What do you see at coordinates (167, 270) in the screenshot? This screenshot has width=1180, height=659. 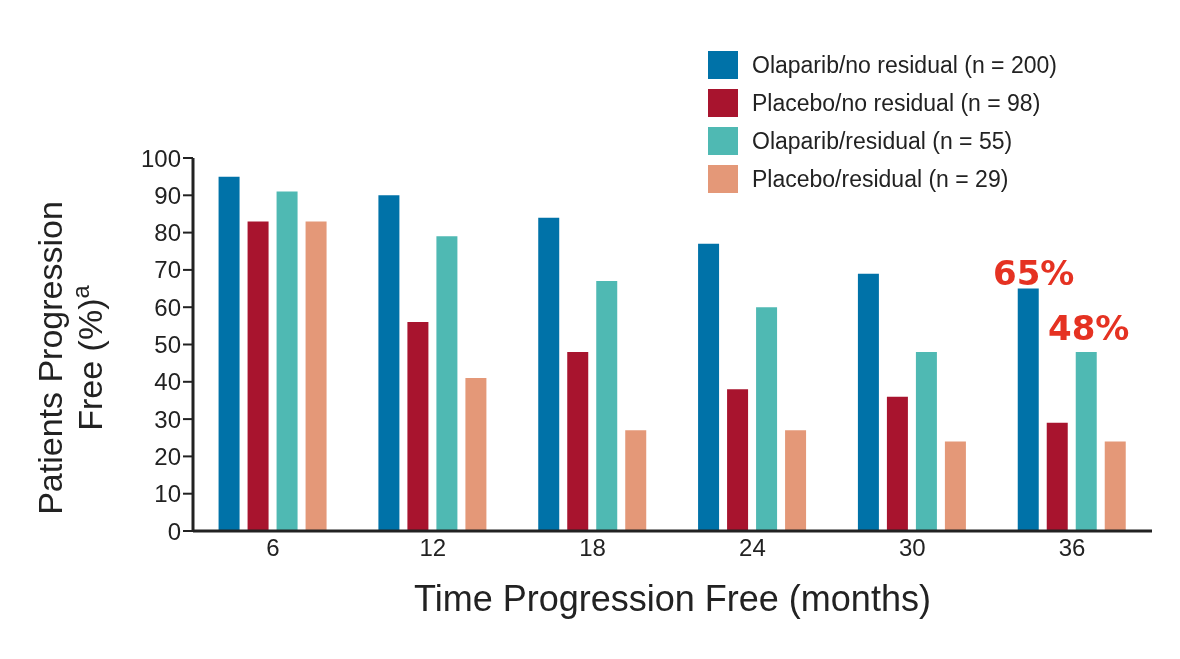 I see `y-tick-label: 70` at bounding box center [167, 270].